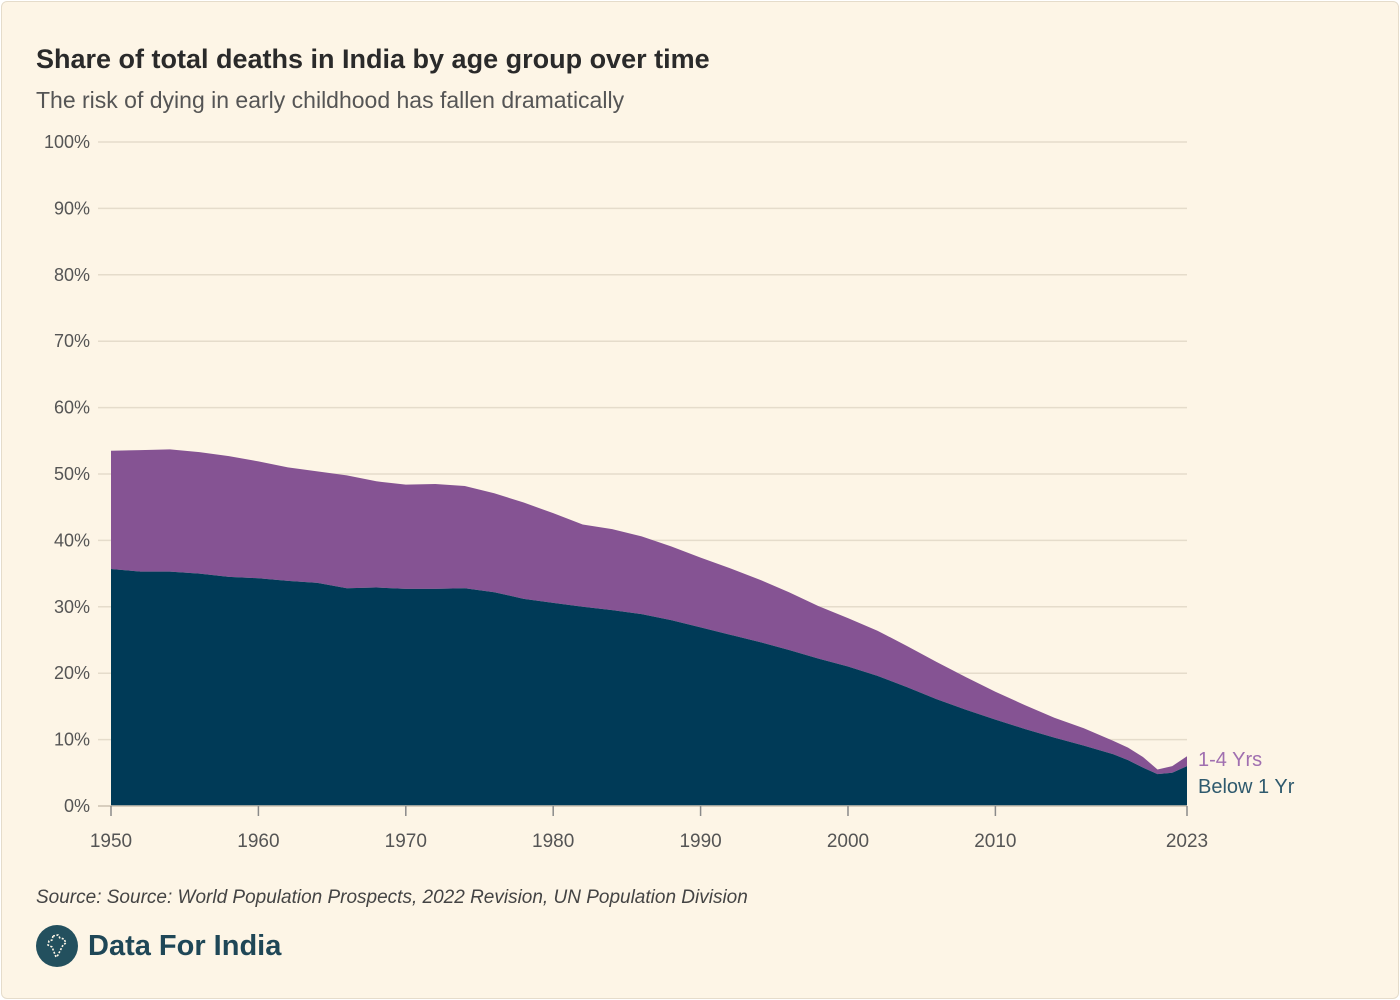  What do you see at coordinates (700, 841) in the screenshot?
I see `x-tick-label: 1990` at bounding box center [700, 841].